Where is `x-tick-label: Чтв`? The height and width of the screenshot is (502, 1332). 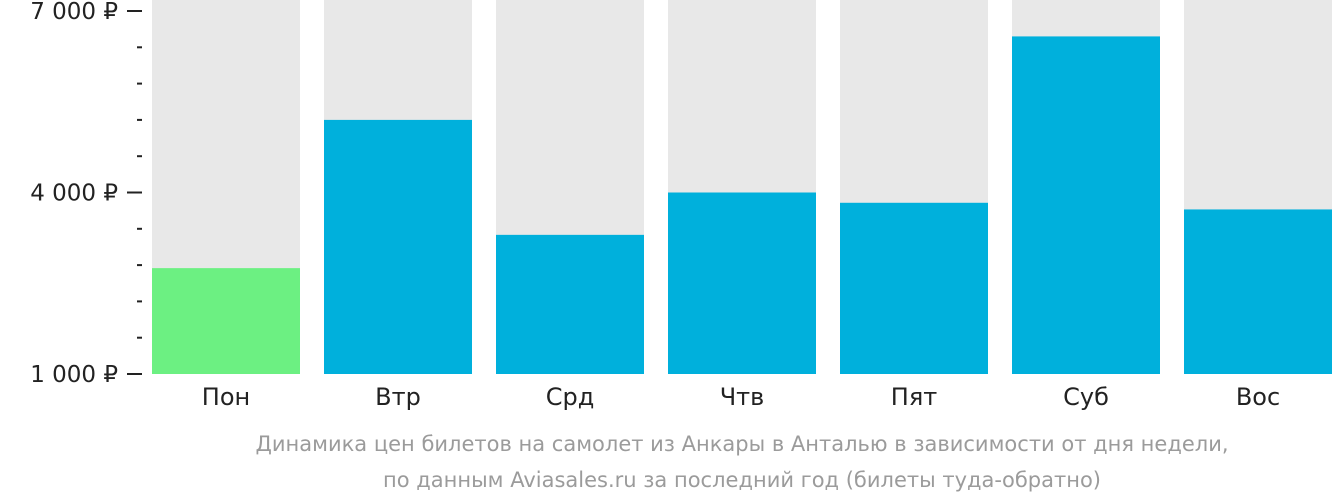 x-tick-label: Чтв is located at coordinates (742, 397).